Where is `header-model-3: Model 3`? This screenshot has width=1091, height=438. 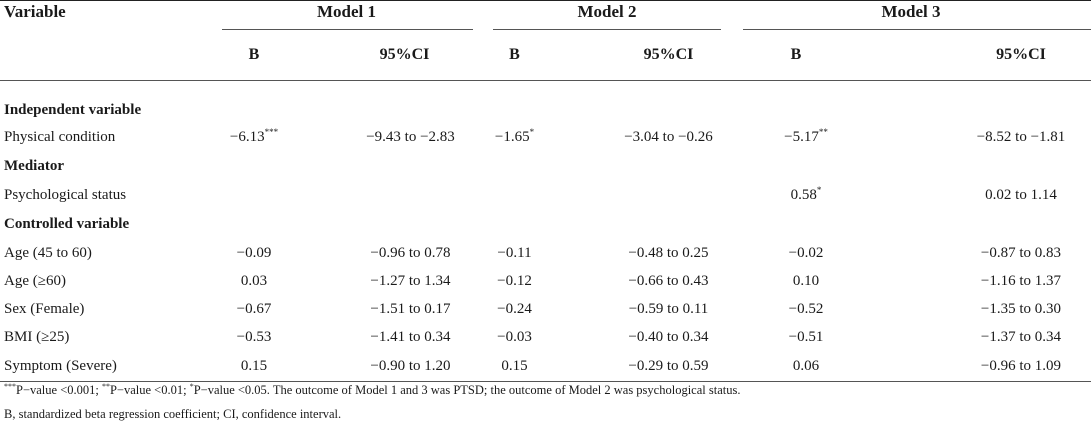
header-model-3: Model 3 is located at coordinates (911, 15).